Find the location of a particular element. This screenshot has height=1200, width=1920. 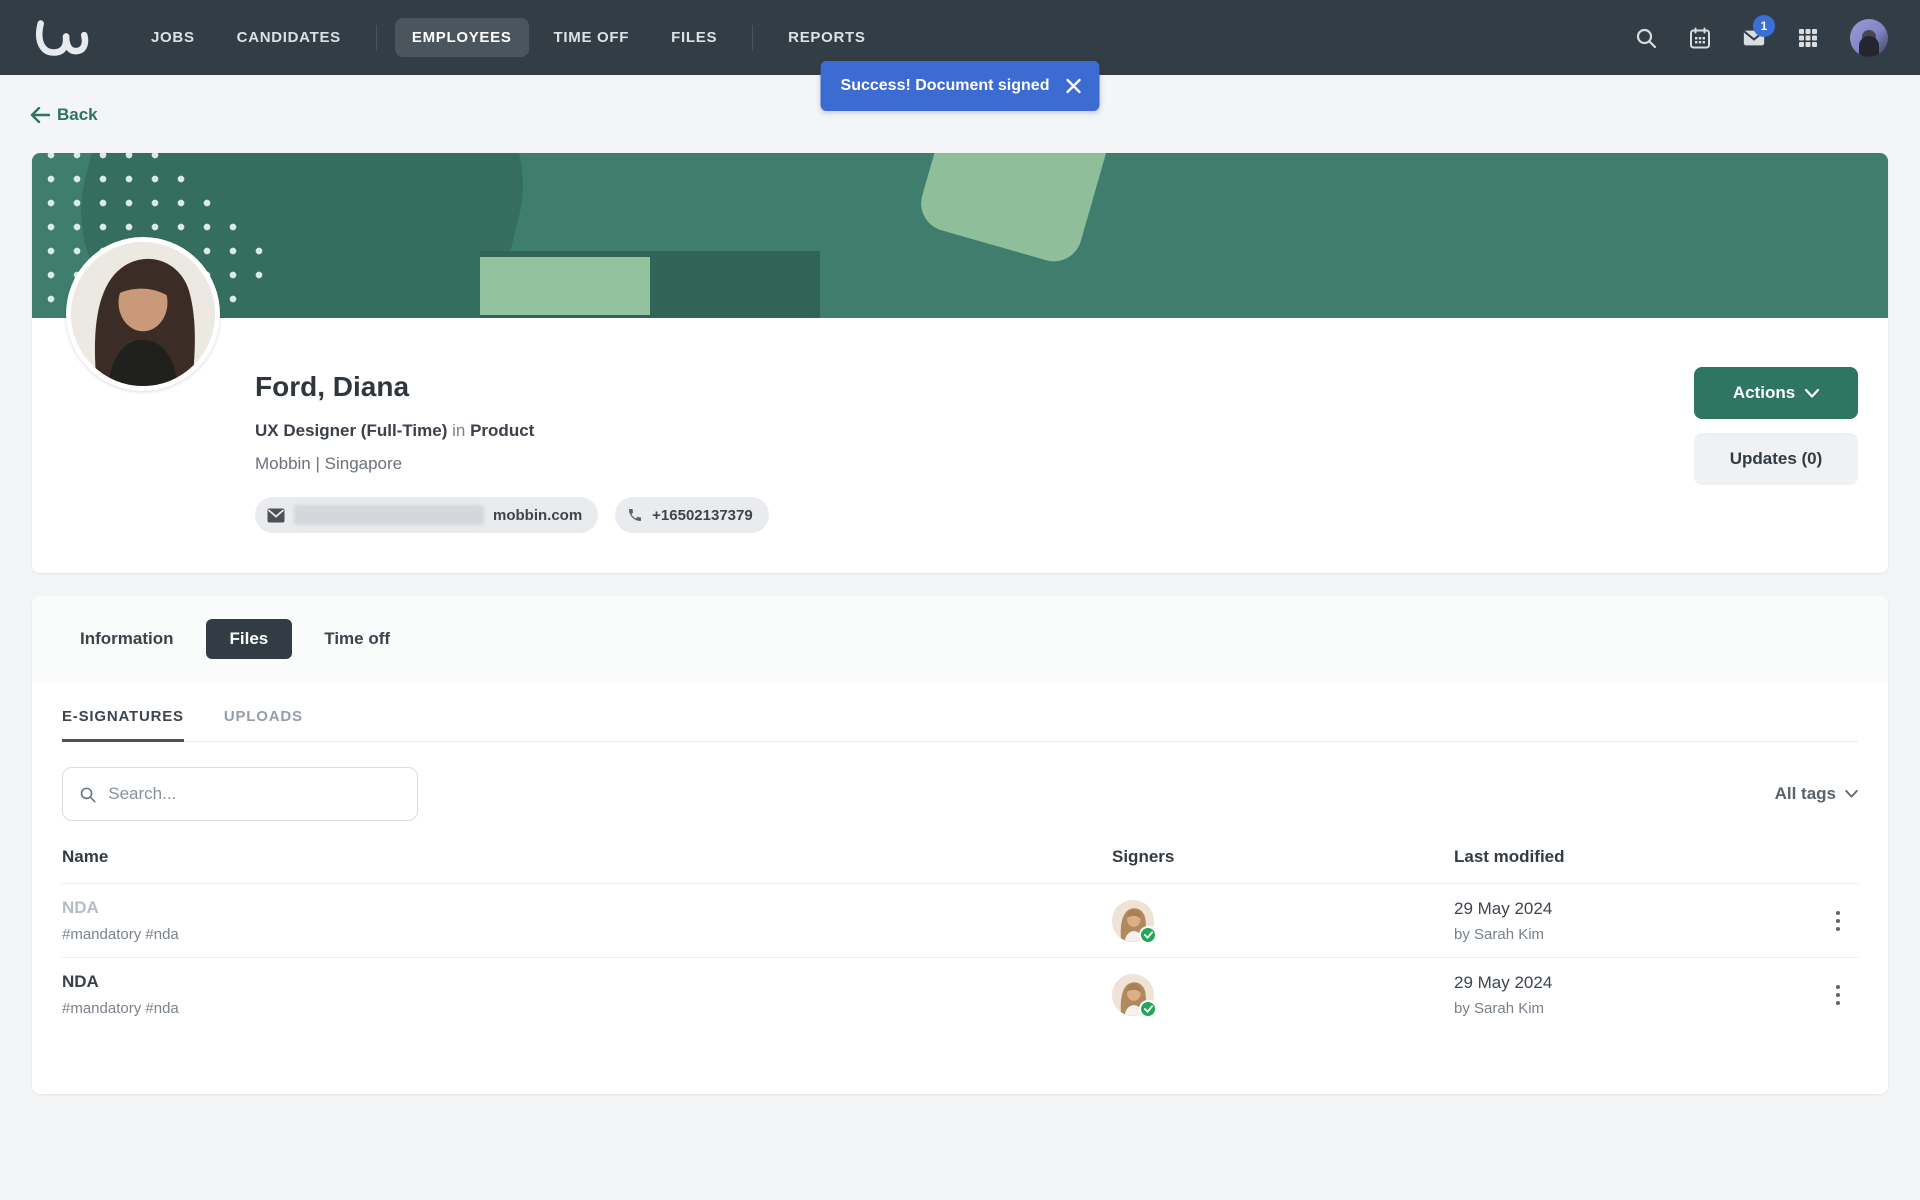

back-link: Back is located at coordinates (64, 115).